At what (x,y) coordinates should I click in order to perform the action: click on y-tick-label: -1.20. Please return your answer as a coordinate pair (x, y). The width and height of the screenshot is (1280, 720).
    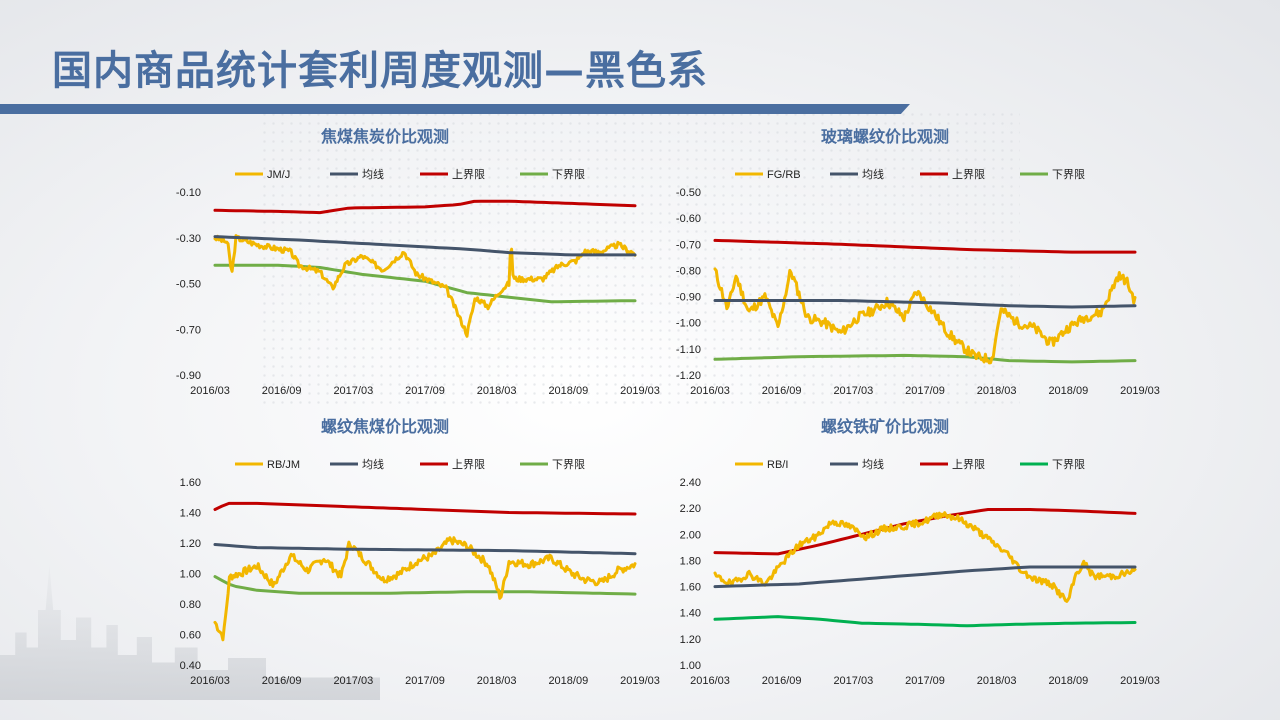
    Looking at the image, I should click on (688, 376).